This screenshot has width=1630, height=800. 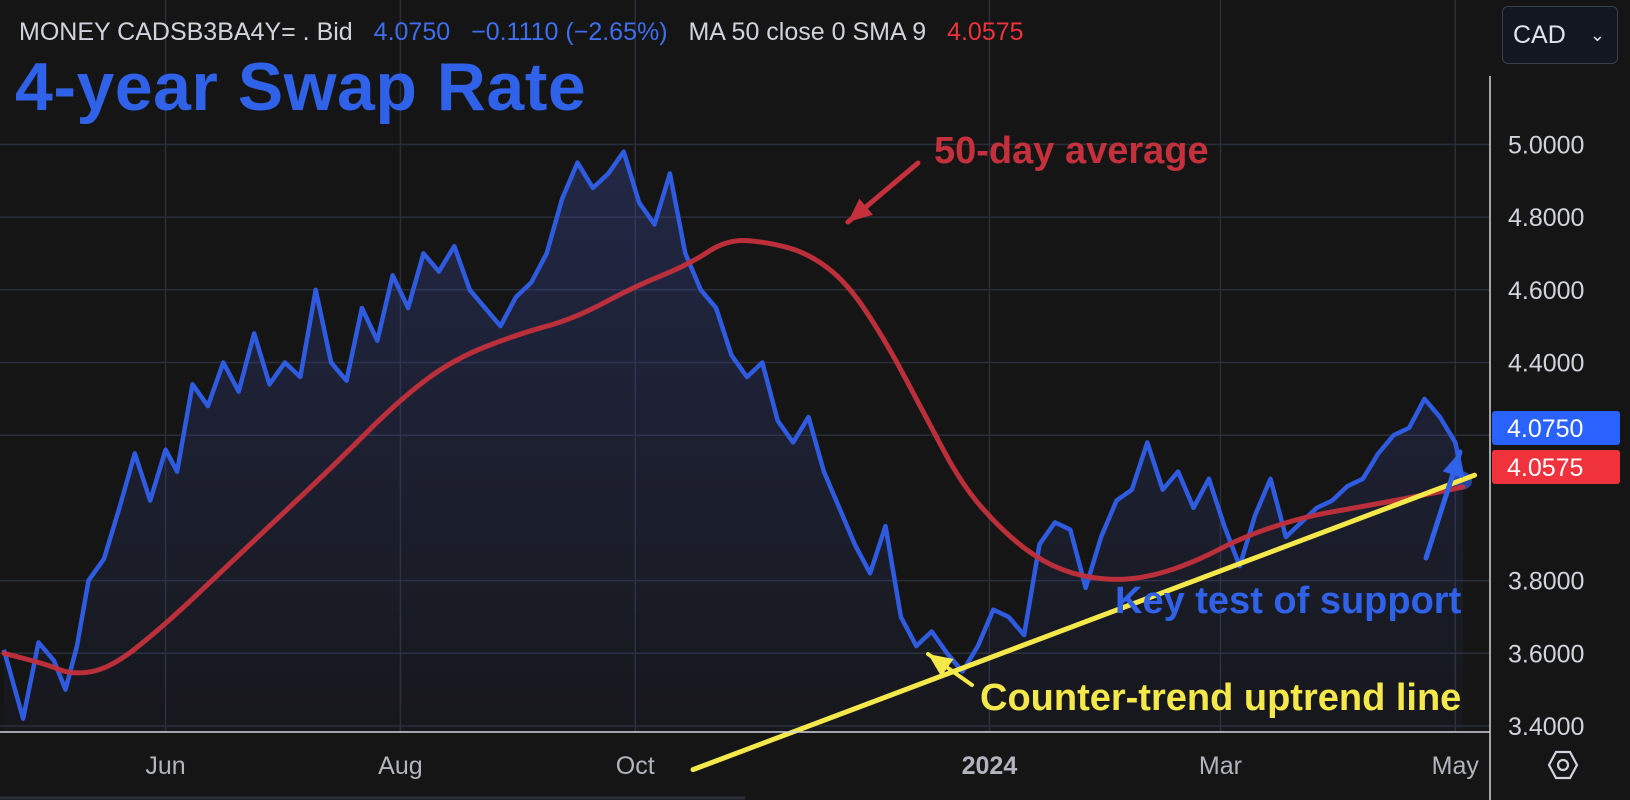 I want to click on annotation-support: Key test of support, so click(x=1288, y=601).